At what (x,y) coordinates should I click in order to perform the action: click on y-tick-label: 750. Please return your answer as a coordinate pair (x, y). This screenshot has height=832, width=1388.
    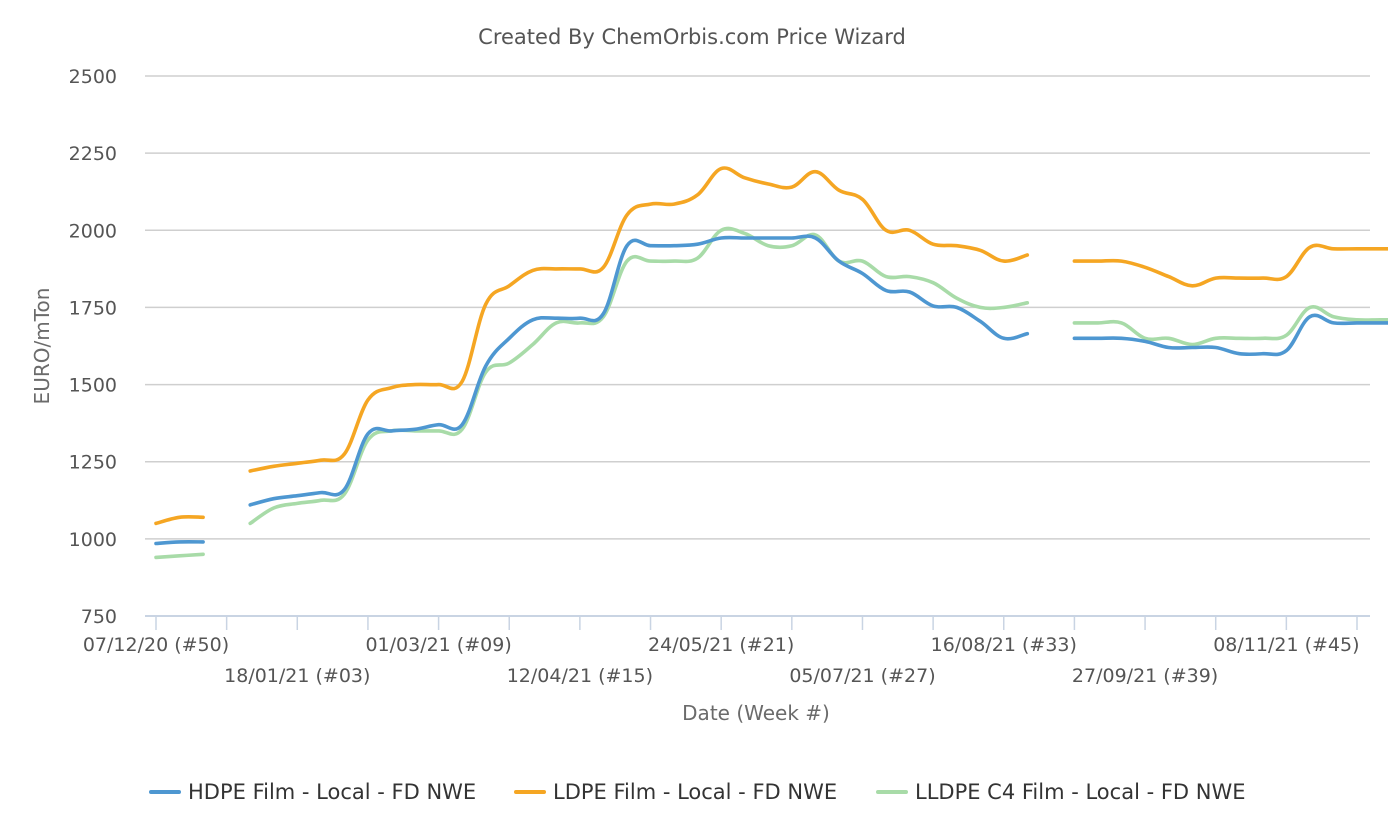
    Looking at the image, I should click on (99, 617).